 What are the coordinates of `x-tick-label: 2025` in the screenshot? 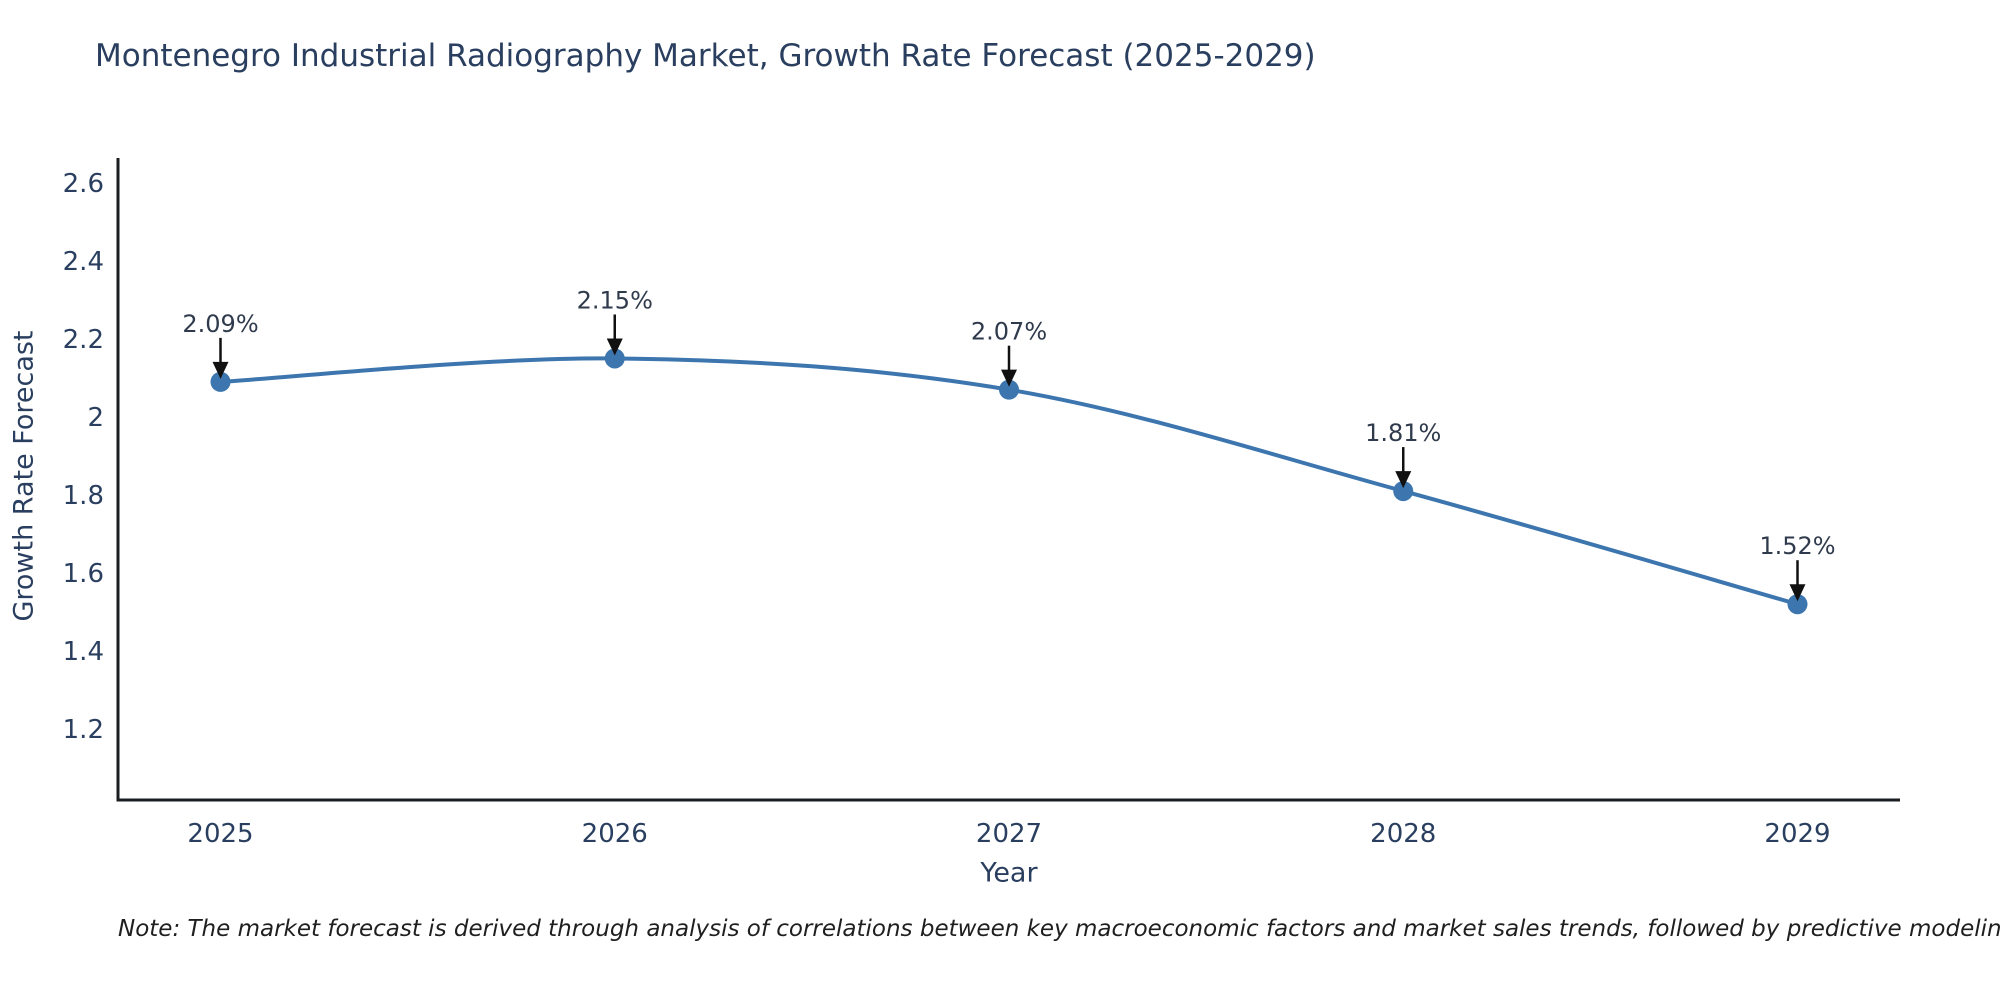 It's located at (220, 834).